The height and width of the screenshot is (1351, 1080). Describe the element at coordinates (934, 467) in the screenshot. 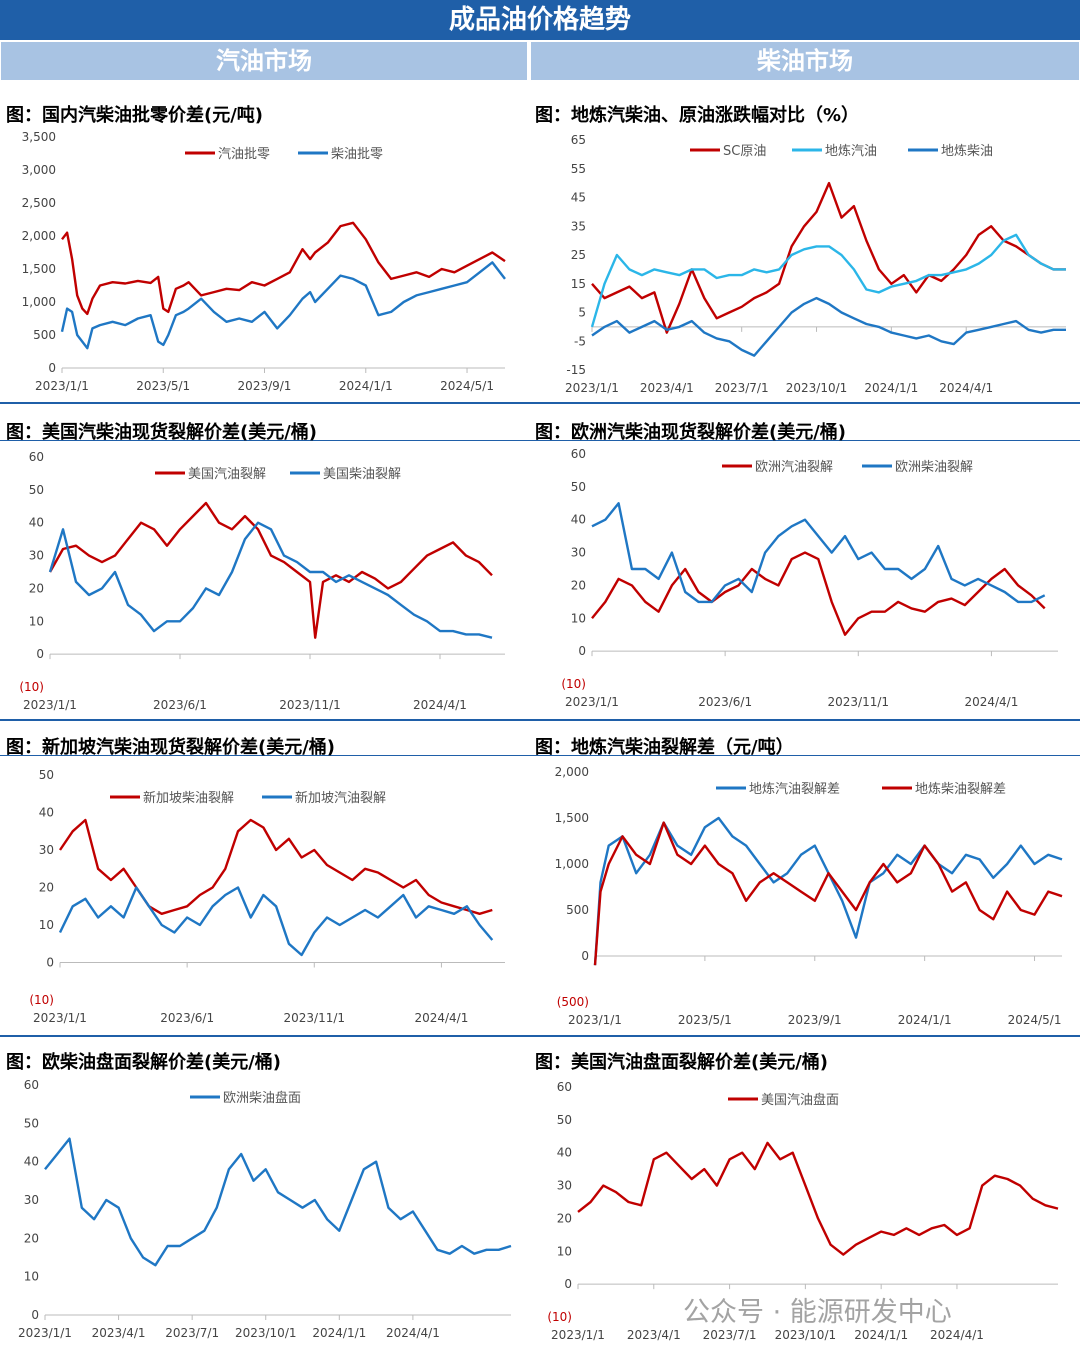

I see `legend-label: 欧洲柴油裂解` at that location.